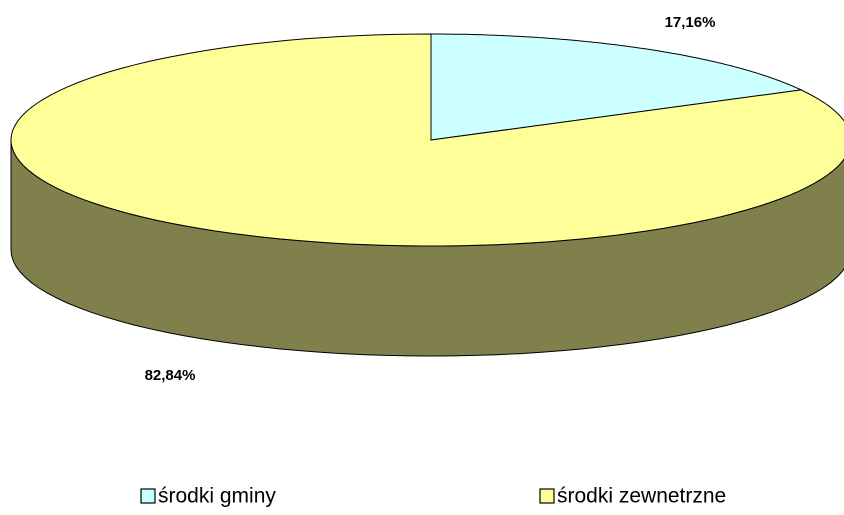 This screenshot has height=515, width=844. Describe the element at coordinates (690, 22) in the screenshot. I see `value-label: 17,16%` at that location.